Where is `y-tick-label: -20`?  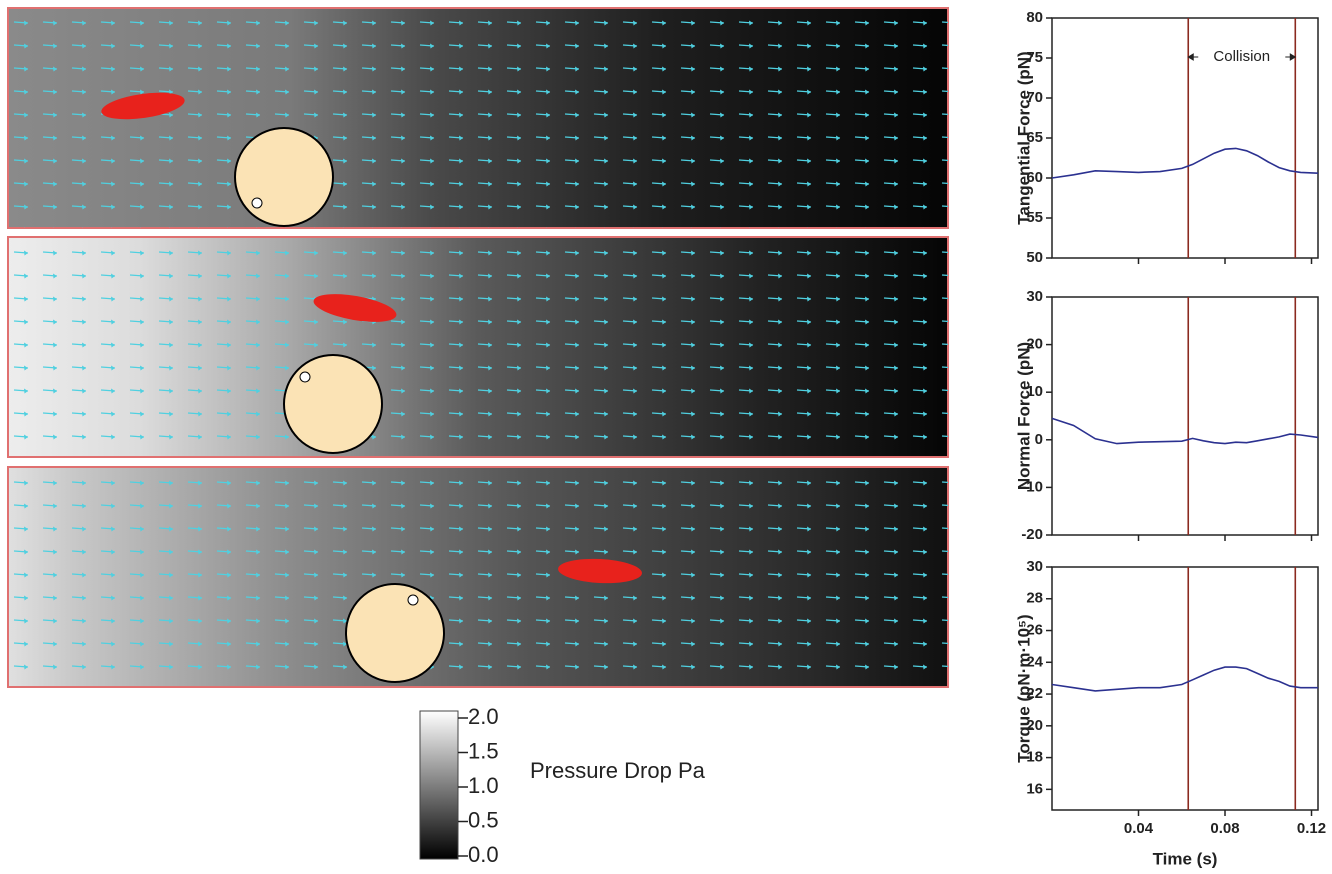
y-tick-label: -20 is located at coordinates (1032, 534).